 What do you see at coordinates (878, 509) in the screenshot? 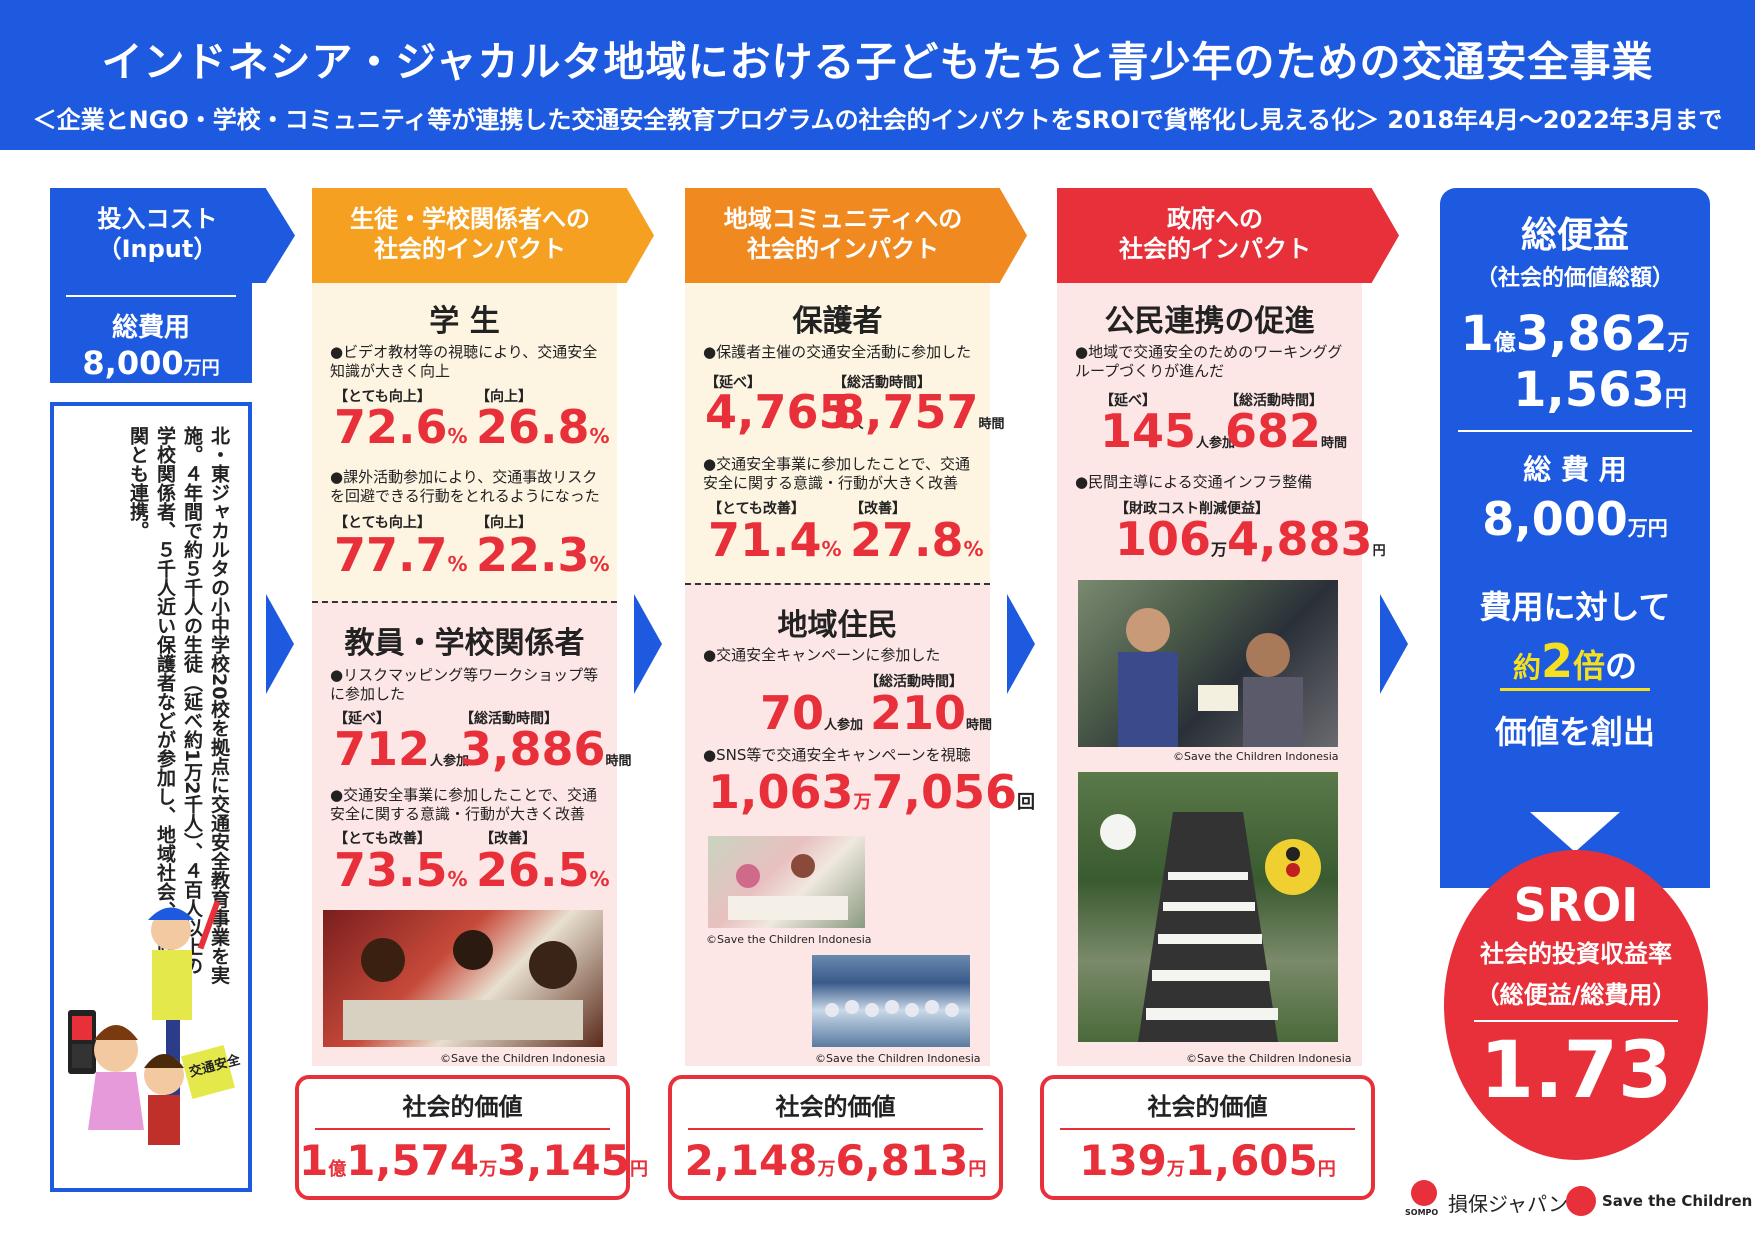
I see `col2-label: 【改善】` at bounding box center [878, 509].